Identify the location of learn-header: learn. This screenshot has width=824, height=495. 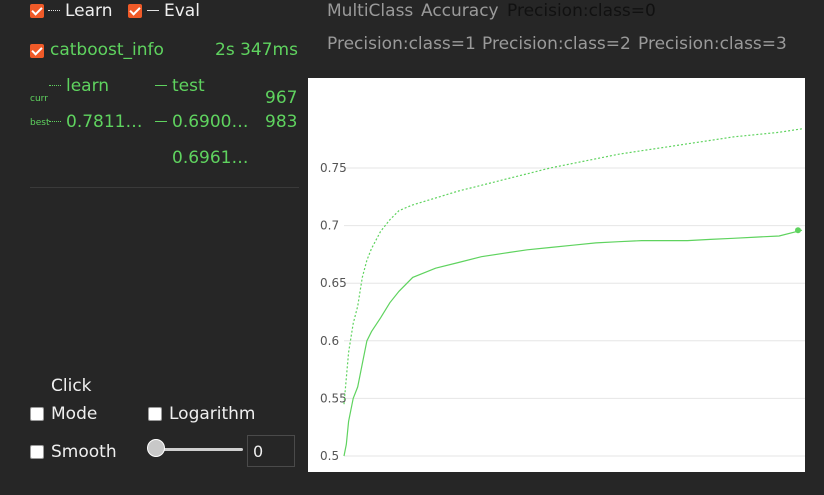
(79, 86).